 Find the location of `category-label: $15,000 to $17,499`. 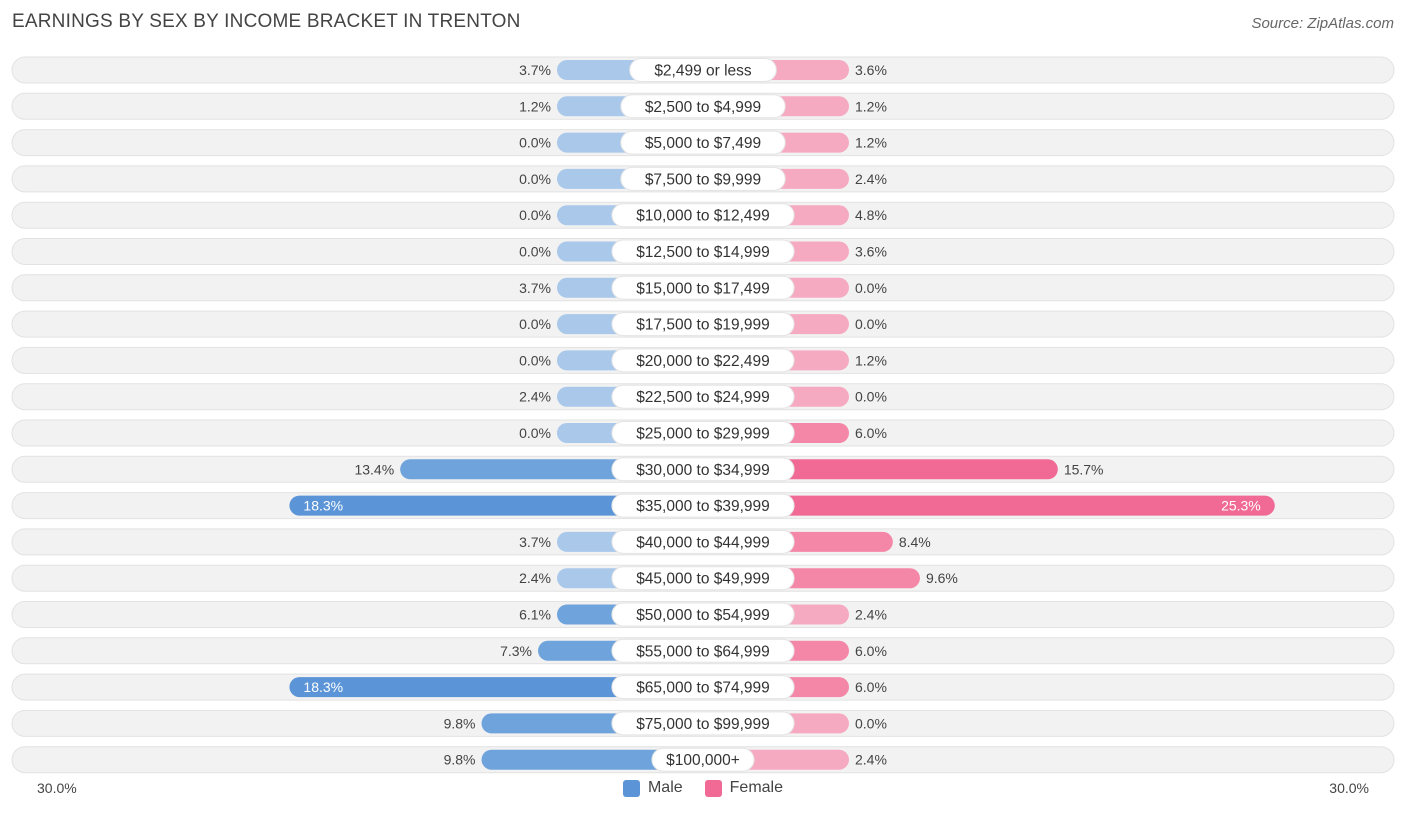

category-label: $15,000 to $17,499 is located at coordinates (703, 288).